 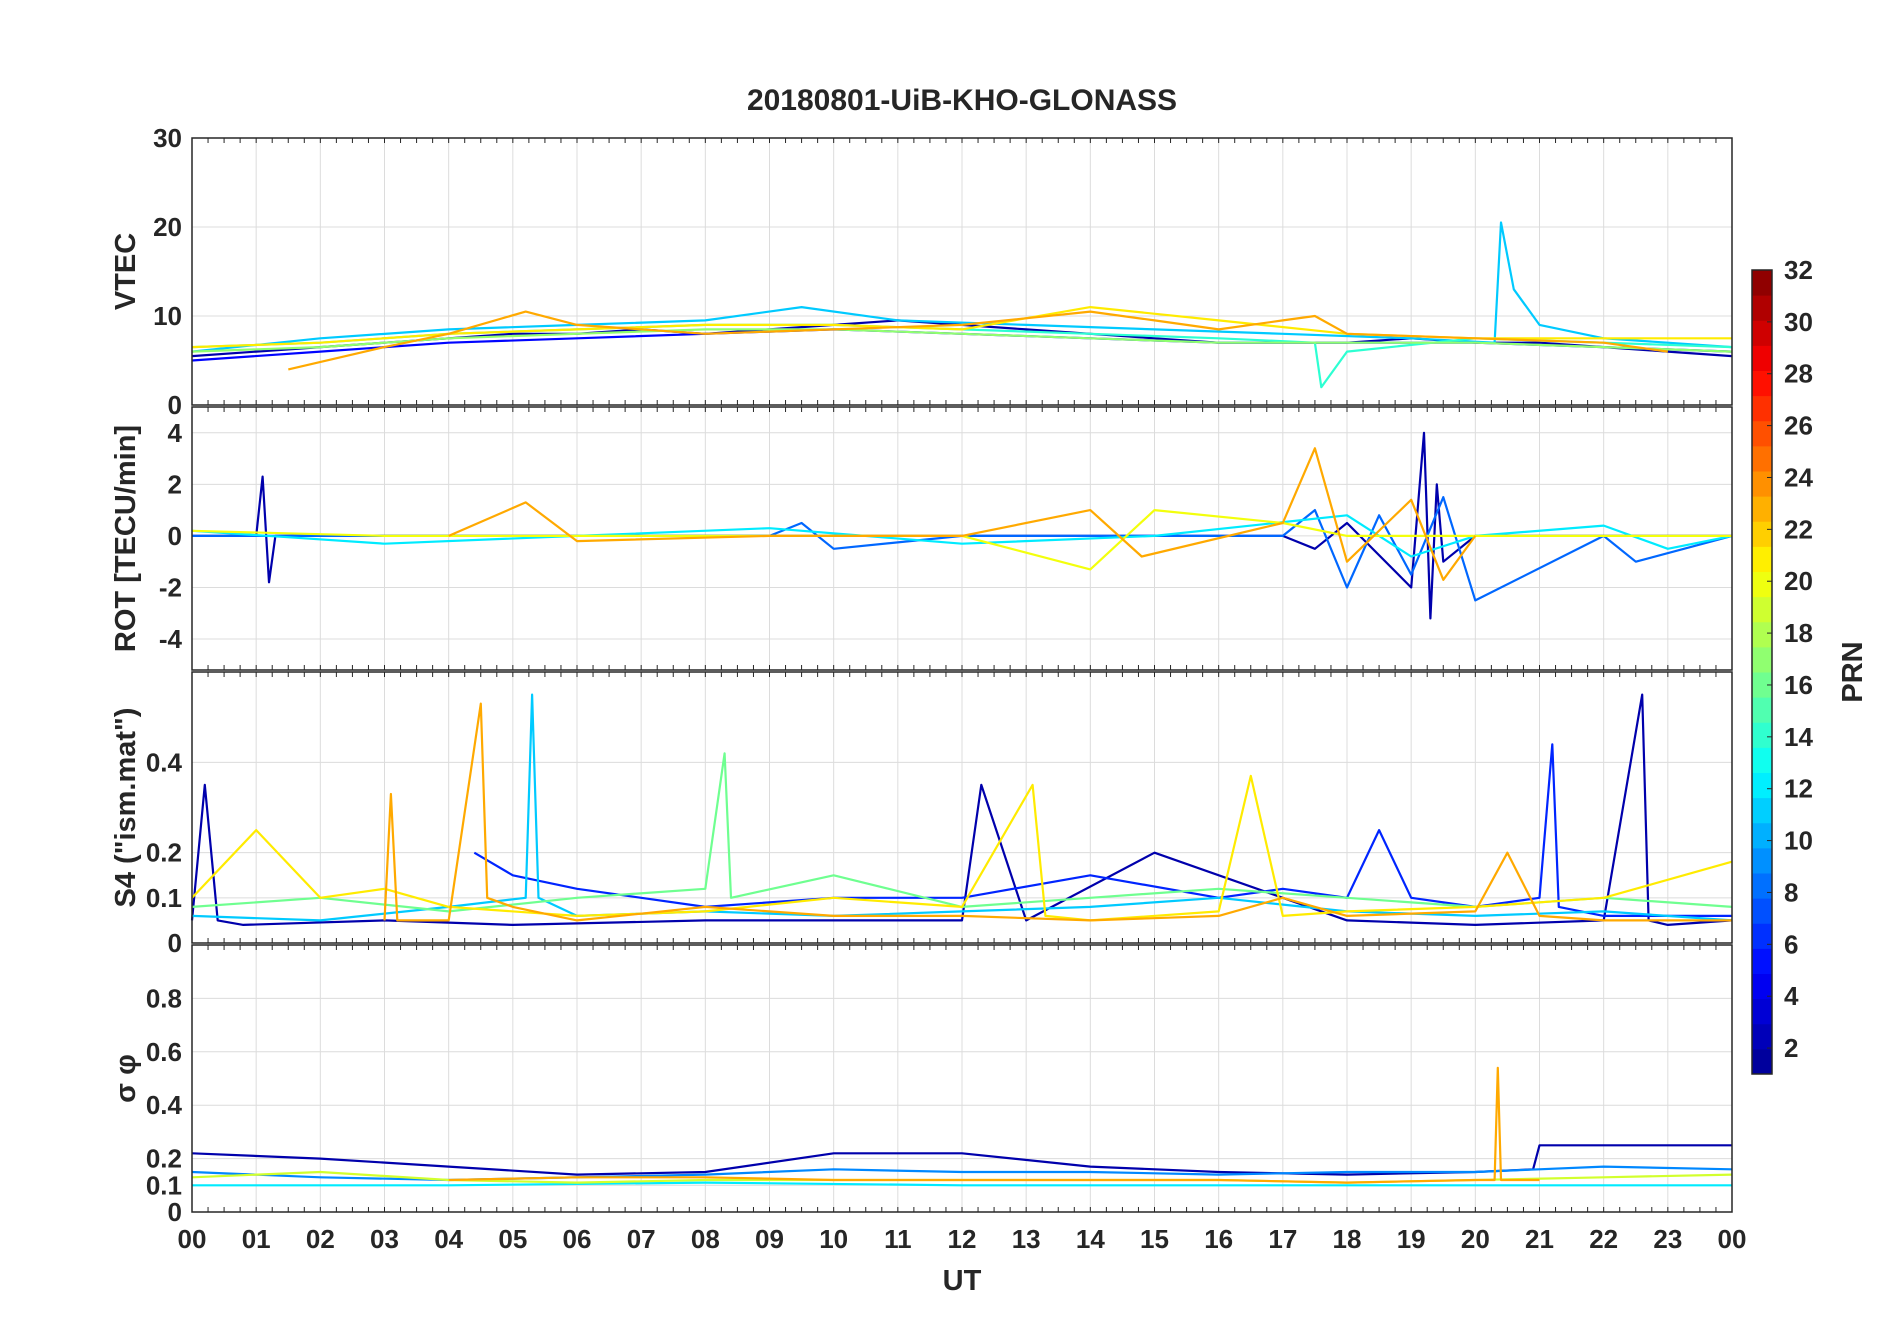 What do you see at coordinates (705, 1239) in the screenshot?
I see `x-tick-label: 08` at bounding box center [705, 1239].